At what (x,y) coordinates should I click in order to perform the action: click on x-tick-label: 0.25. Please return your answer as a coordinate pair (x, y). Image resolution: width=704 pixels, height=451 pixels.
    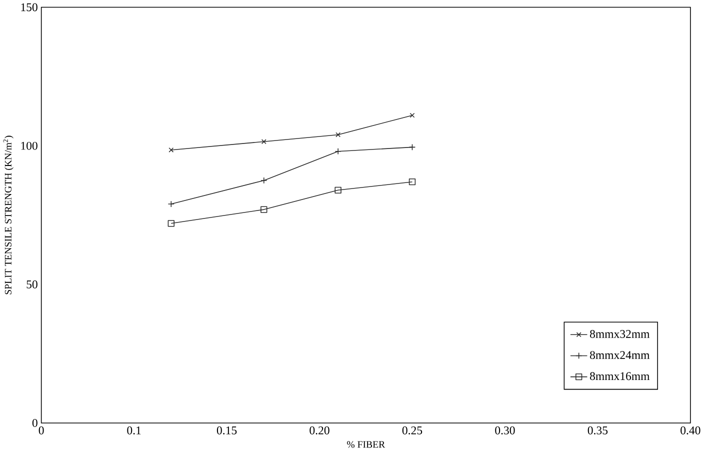
    Looking at the image, I should click on (412, 430).